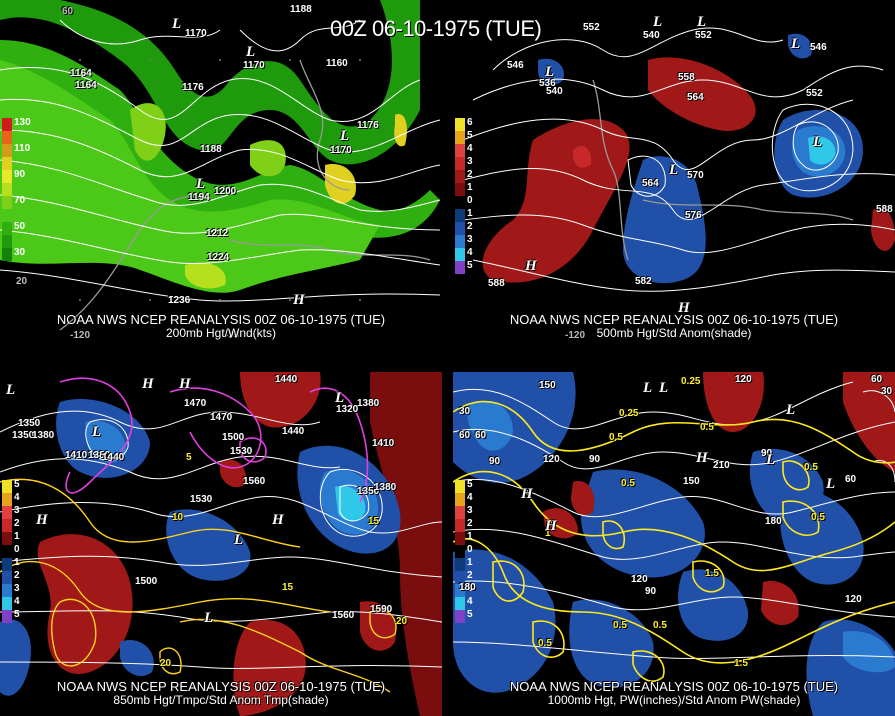 Image resolution: width=895 pixels, height=716 pixels. What do you see at coordinates (337, 63) in the screenshot?
I see `contour-label: 1160` at bounding box center [337, 63].